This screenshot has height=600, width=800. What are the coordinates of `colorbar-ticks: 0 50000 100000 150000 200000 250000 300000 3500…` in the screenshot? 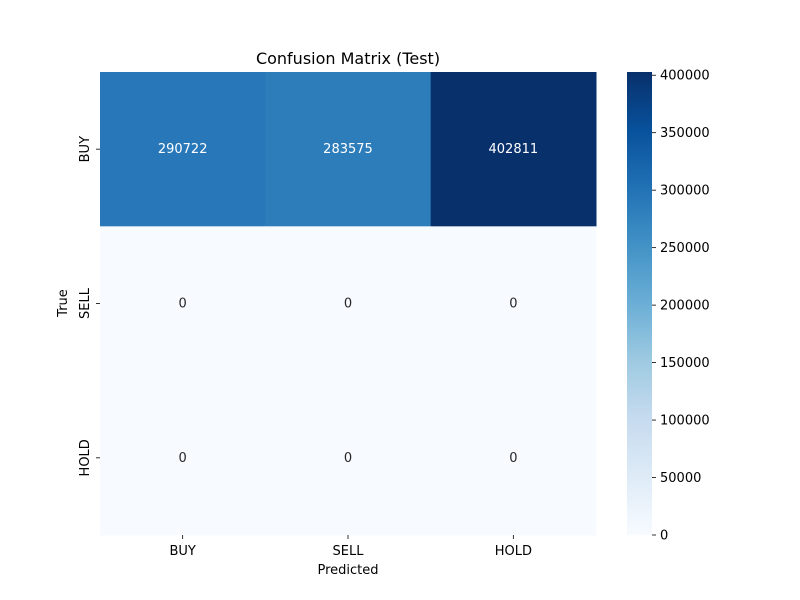 It's located at (681, 306).